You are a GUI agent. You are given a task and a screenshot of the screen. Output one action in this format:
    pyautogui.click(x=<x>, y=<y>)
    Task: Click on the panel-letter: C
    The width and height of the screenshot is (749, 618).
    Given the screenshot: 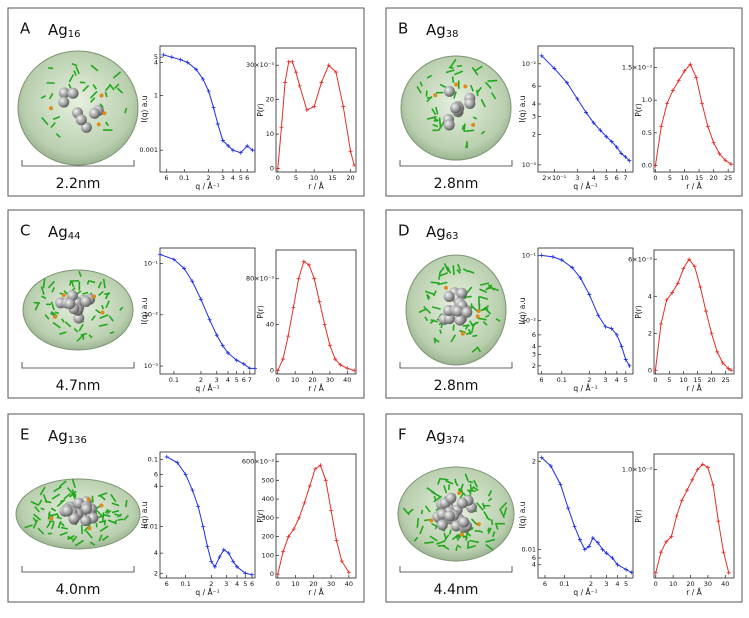 What is the action you would take?
    pyautogui.click(x=25, y=231)
    